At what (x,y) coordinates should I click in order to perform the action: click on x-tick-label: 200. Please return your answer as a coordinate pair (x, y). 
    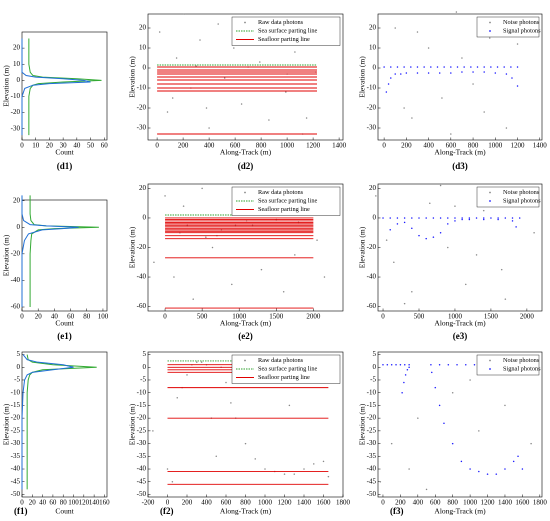
    Looking at the image, I should click on (187, 503).